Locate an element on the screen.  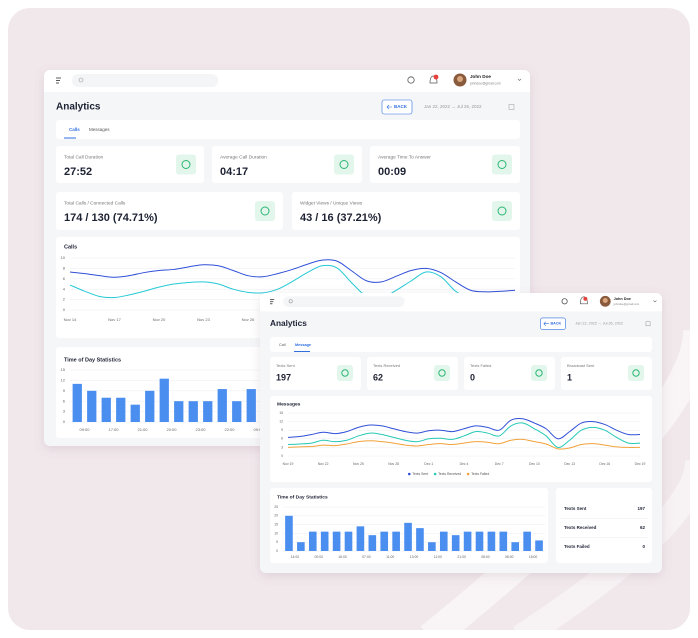
summary-label: Texts Failed is located at coordinates (577, 546).